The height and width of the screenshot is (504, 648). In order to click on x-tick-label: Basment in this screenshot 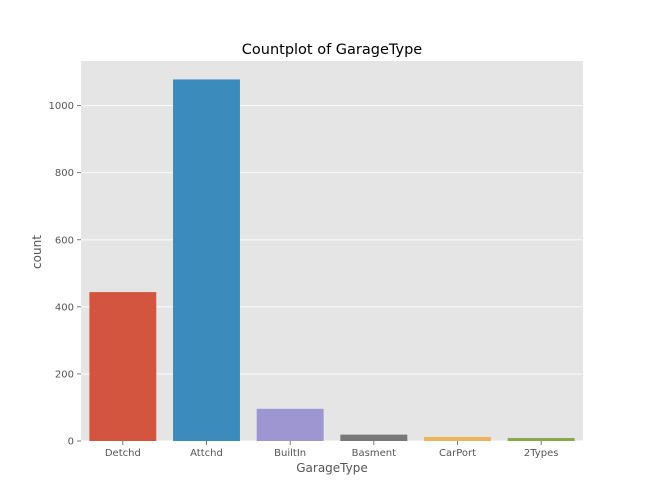, I will do `click(374, 453)`.